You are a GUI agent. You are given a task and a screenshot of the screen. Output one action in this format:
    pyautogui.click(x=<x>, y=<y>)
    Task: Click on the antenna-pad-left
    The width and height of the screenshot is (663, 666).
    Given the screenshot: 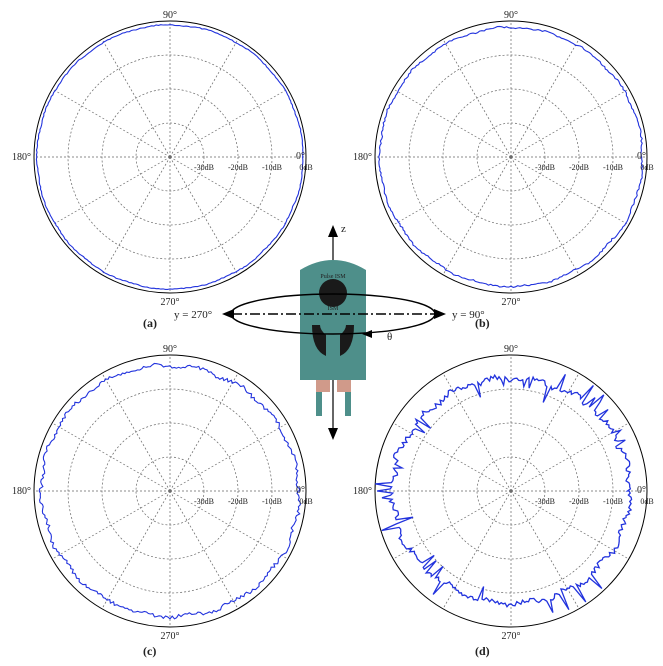 What is the action you would take?
    pyautogui.click(x=323, y=386)
    